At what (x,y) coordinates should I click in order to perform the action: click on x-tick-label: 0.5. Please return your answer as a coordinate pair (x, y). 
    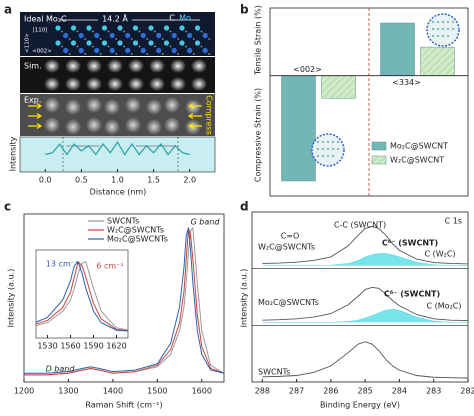
    Looking at the image, I should click on (81, 180).